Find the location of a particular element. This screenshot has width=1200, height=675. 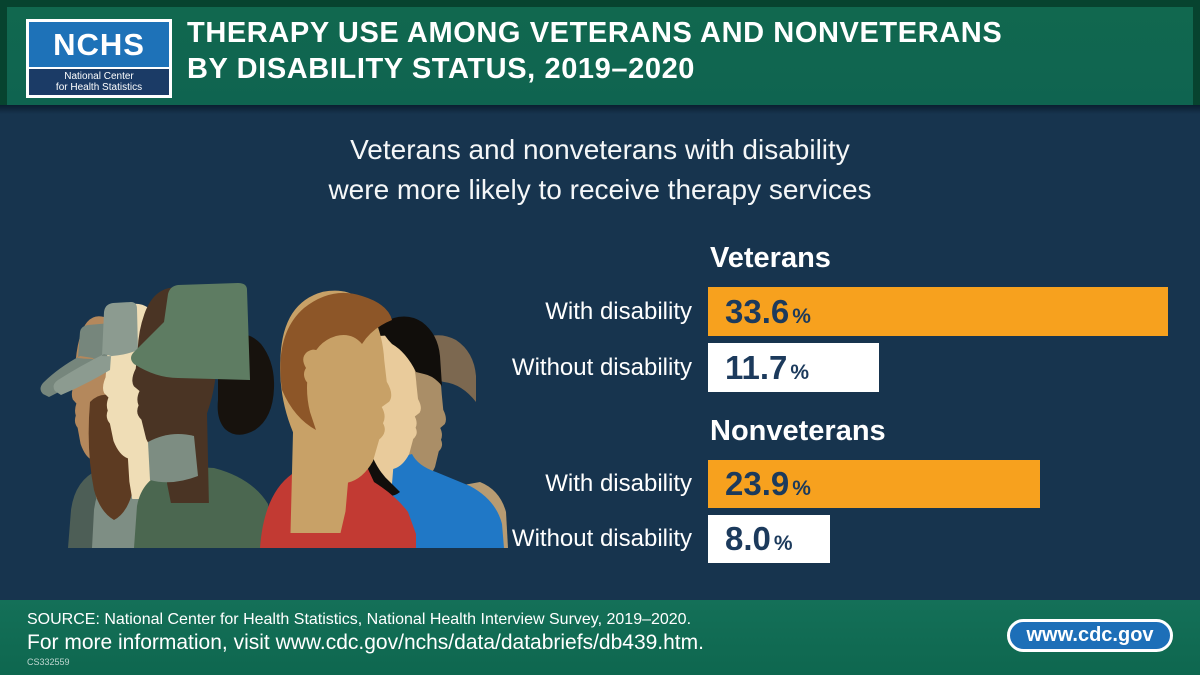

bar-value: 23.9 is located at coordinates (757, 483).